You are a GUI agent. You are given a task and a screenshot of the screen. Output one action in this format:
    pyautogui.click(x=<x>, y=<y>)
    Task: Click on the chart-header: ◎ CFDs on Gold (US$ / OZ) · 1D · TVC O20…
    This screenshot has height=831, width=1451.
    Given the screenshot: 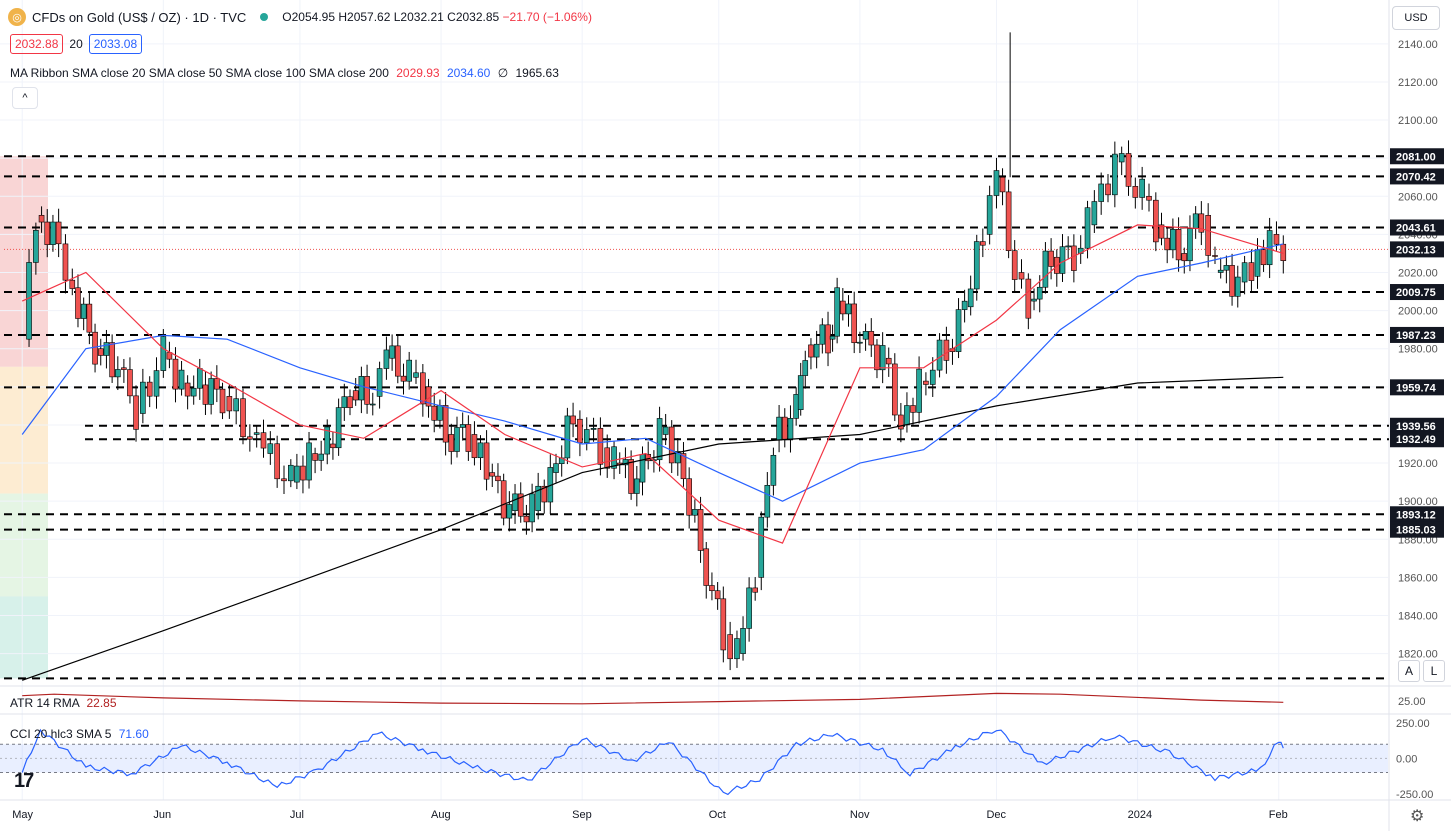 What is the action you would take?
    pyautogui.click(x=300, y=17)
    